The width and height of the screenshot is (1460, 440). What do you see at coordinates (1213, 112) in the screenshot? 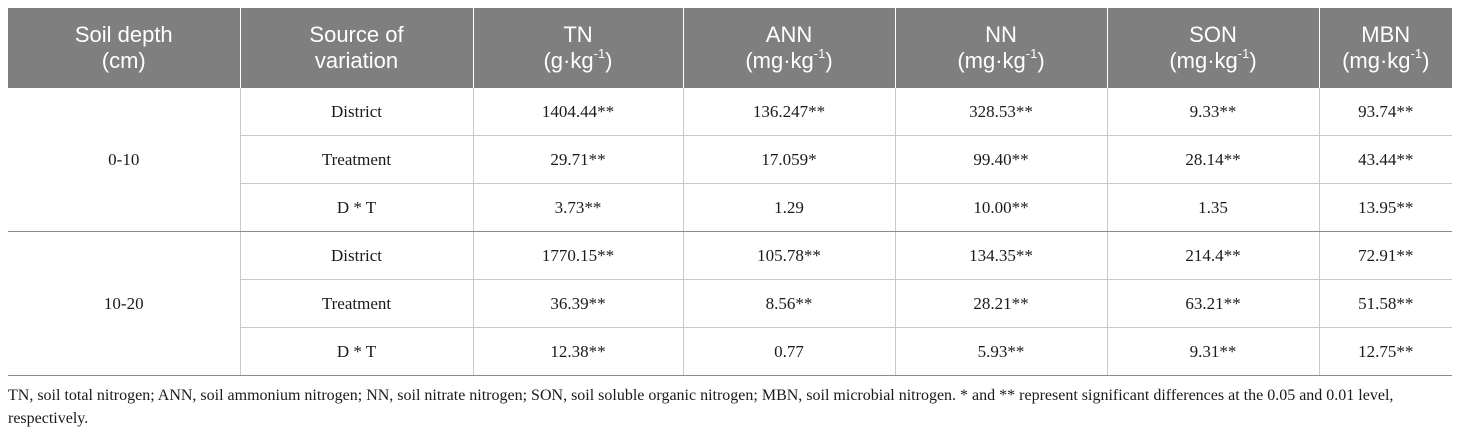
I see `value-cell: 9.33**` at bounding box center [1213, 112].